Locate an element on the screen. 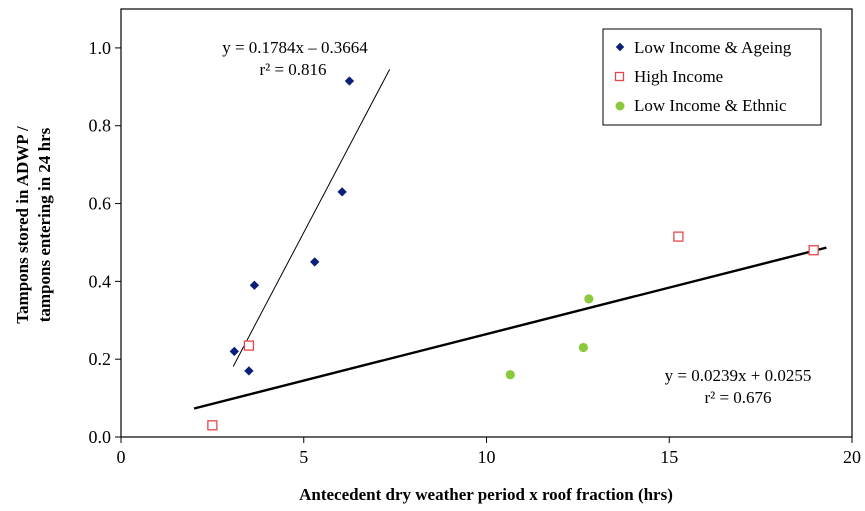 This screenshot has width=865, height=511. y-tick-label: 1.0 is located at coordinates (100, 48).